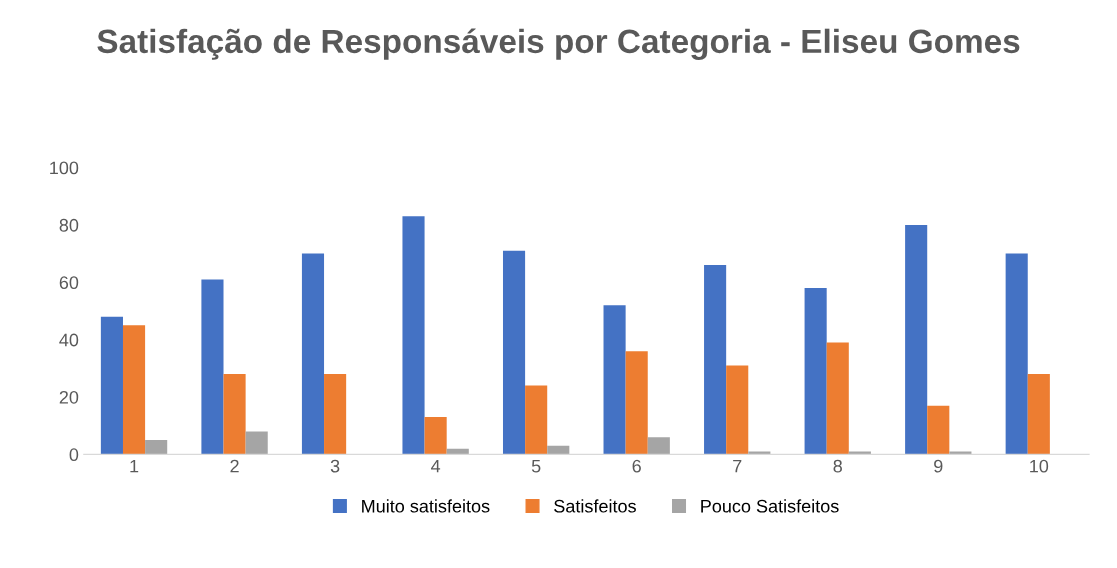 The height and width of the screenshot is (568, 1117). What do you see at coordinates (770, 506) in the screenshot?
I see `legend-label: Pouco Satisfeitos` at bounding box center [770, 506].